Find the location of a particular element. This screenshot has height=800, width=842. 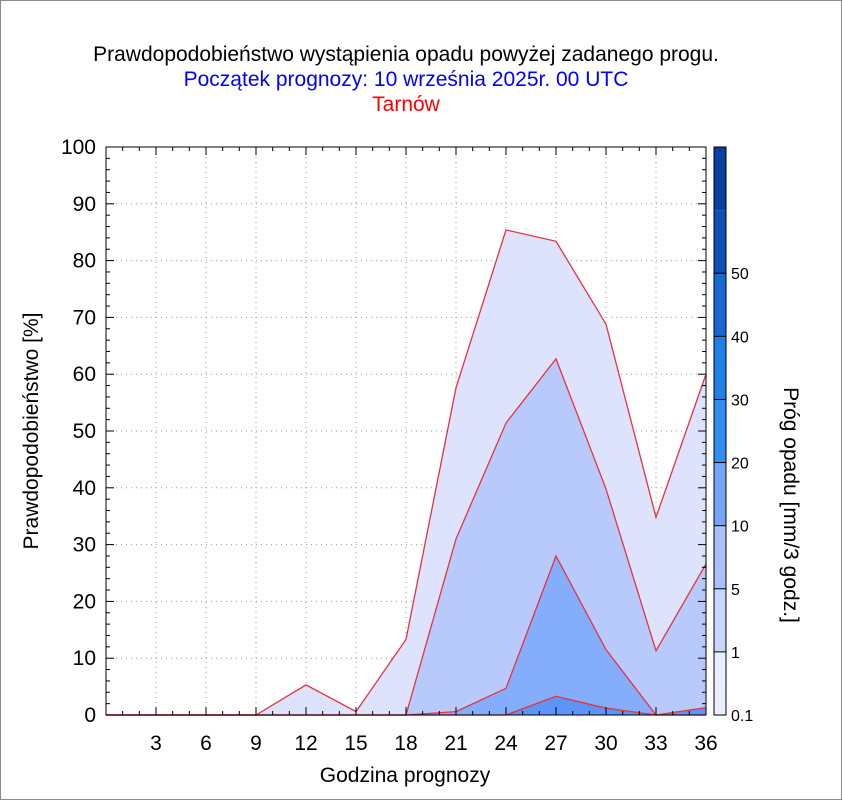

x-tick-label: 30 is located at coordinates (605, 743).